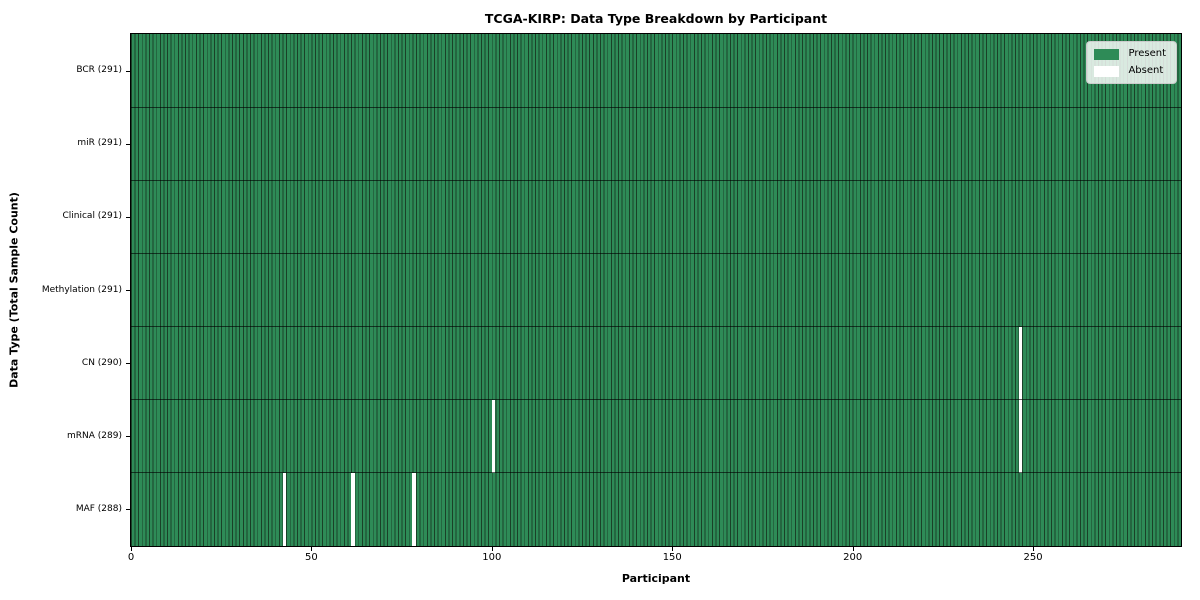 This screenshot has height=600, width=1200. Describe the element at coordinates (94, 435) in the screenshot. I see `y-tick-label-mrna: mRNA (289)` at that location.